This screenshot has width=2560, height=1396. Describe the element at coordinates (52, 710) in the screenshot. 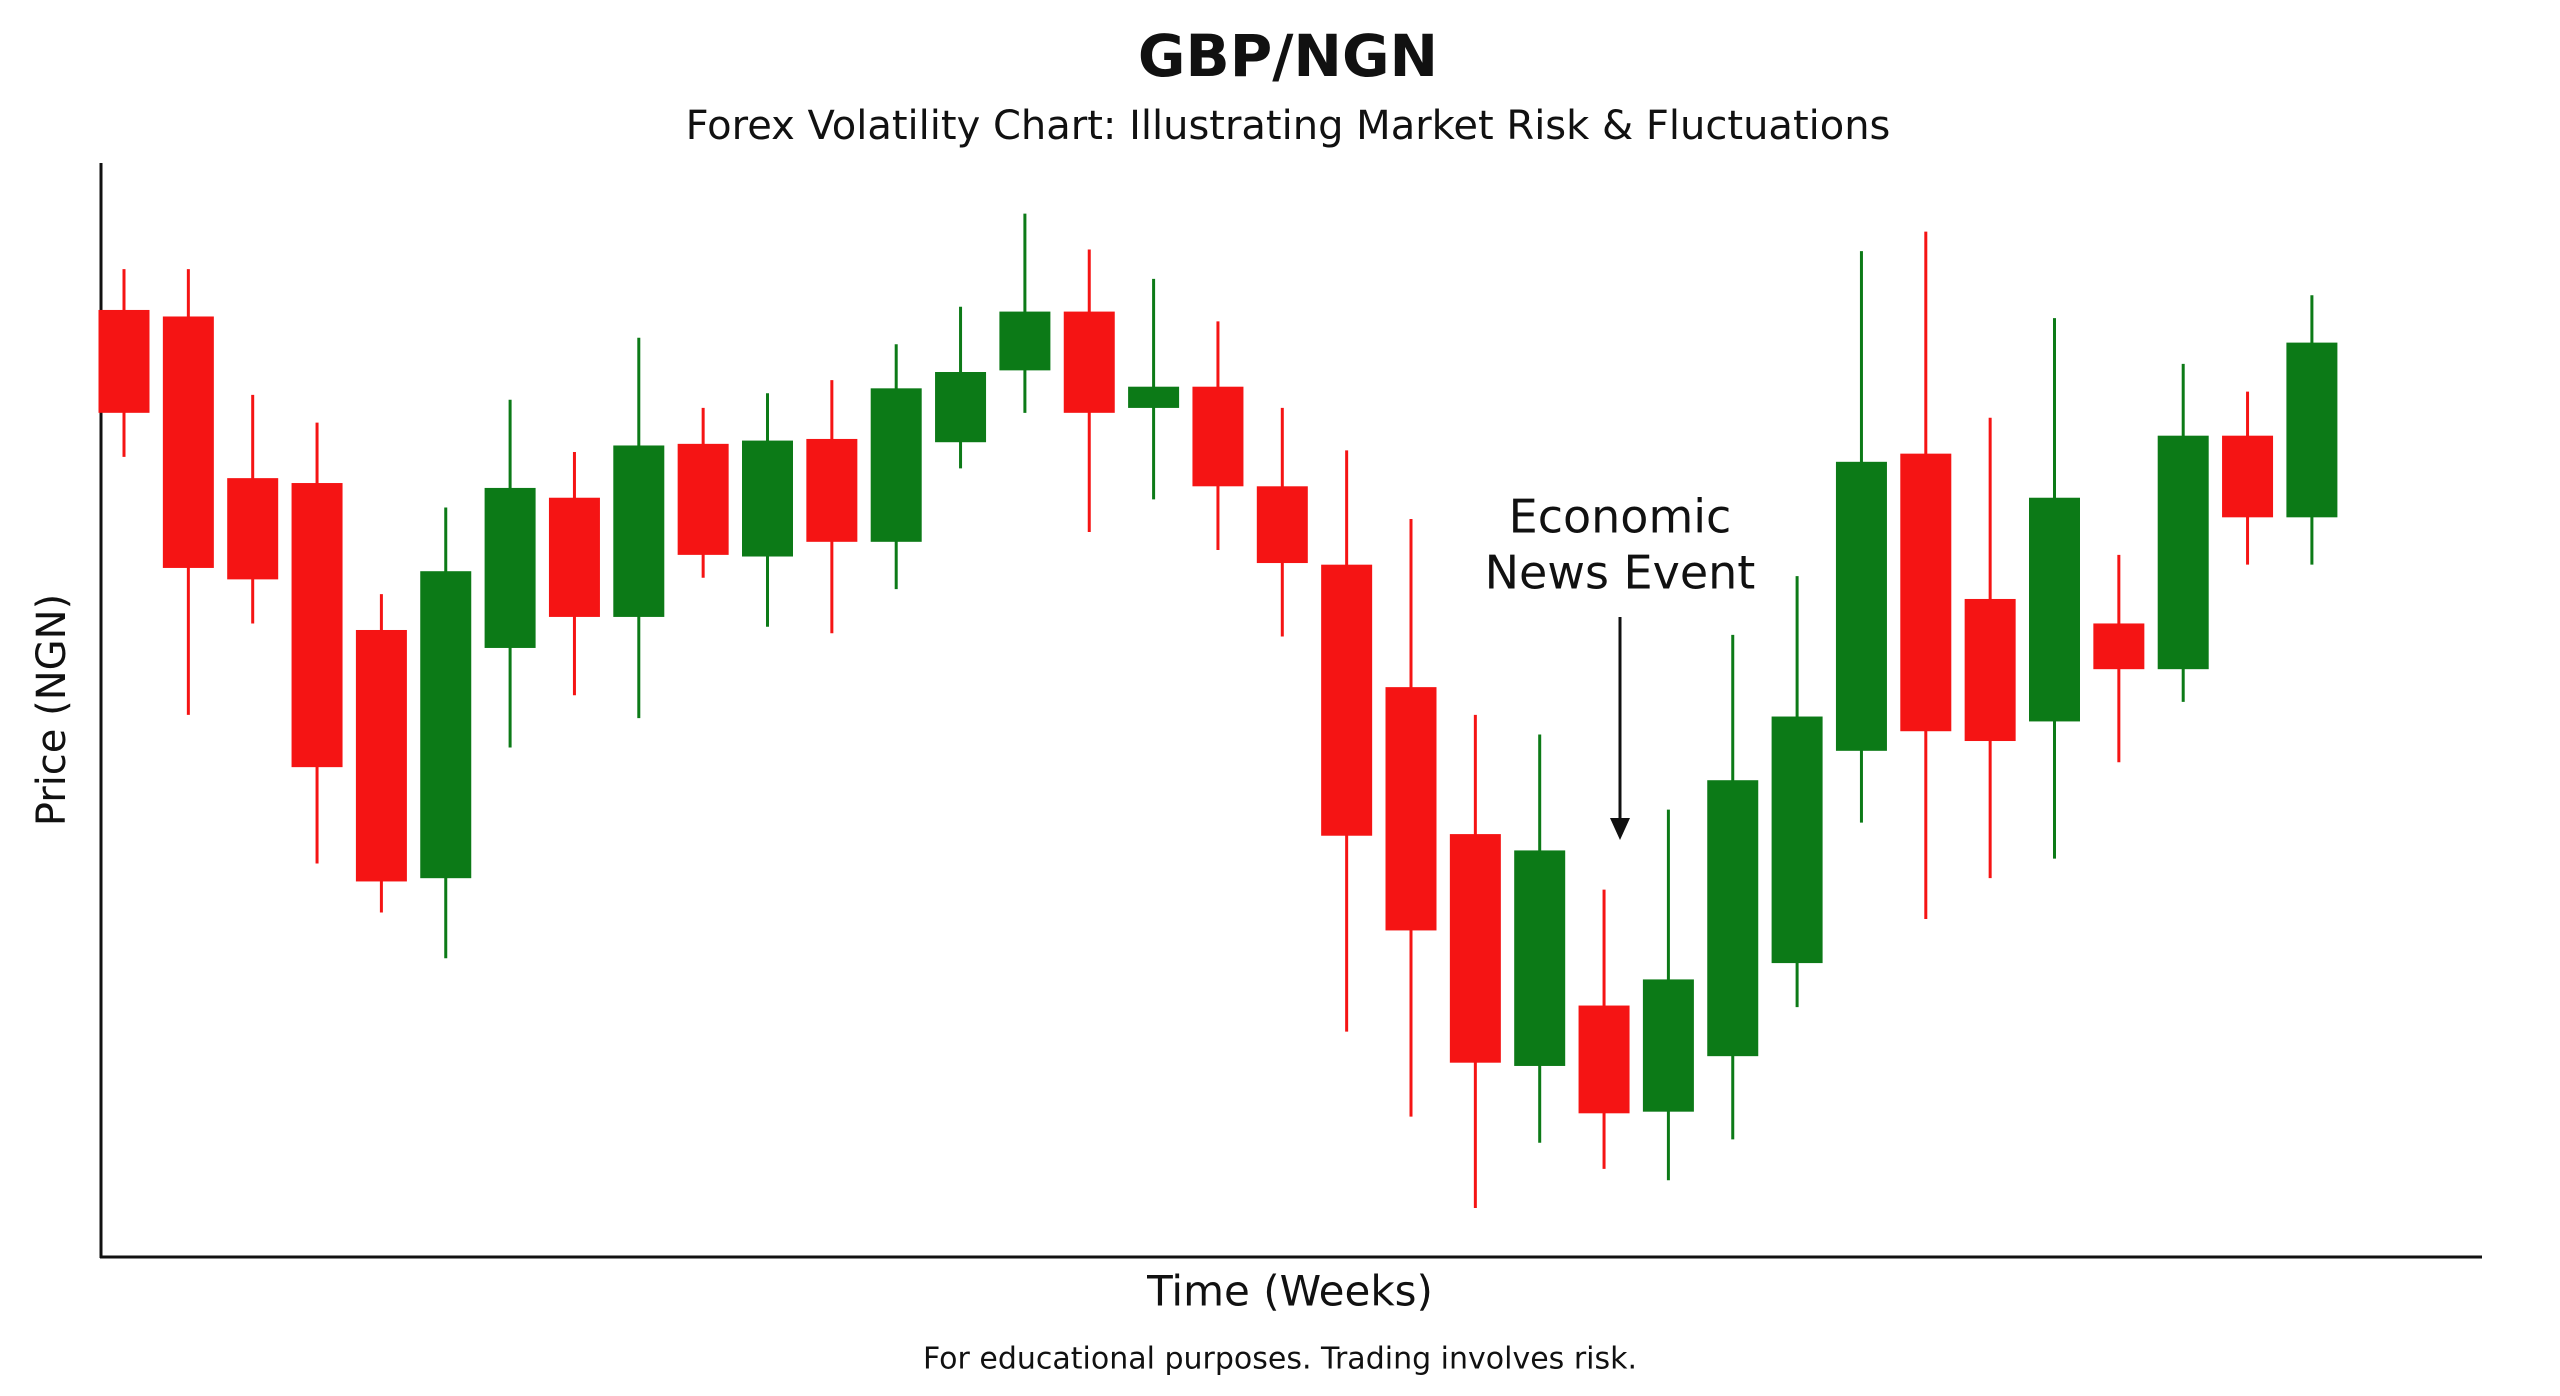

I see `y-axis-label: Price (NGN)` at that location.